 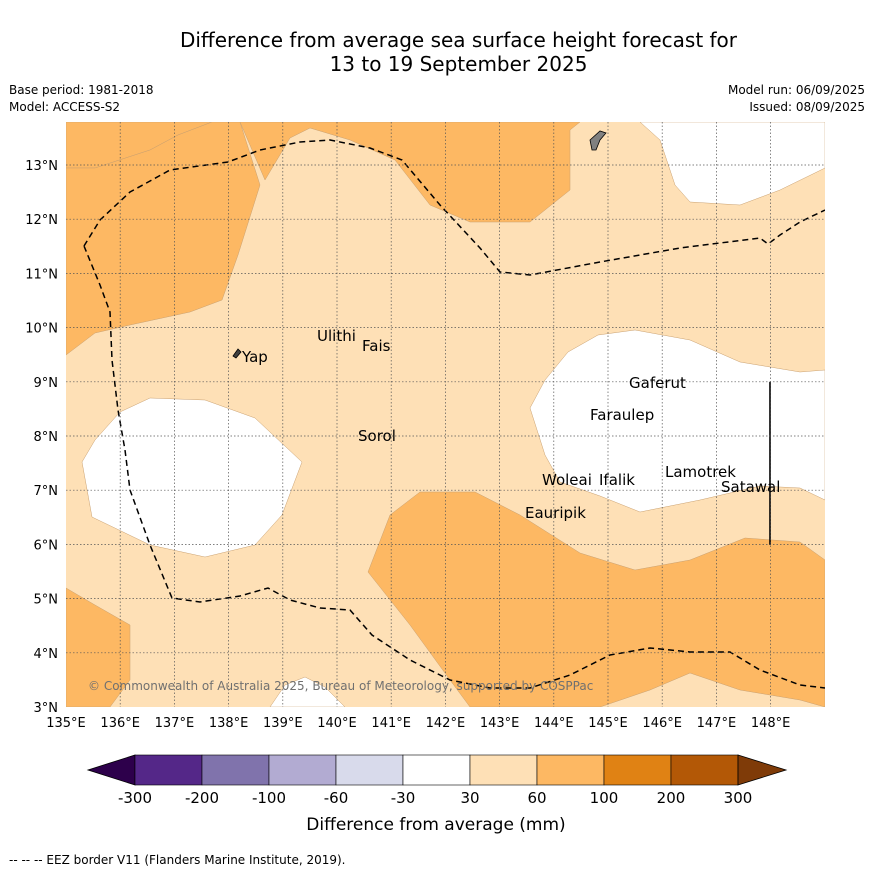 What do you see at coordinates (500, 723) in the screenshot?
I see `lon-tick-label: 143°E` at bounding box center [500, 723].